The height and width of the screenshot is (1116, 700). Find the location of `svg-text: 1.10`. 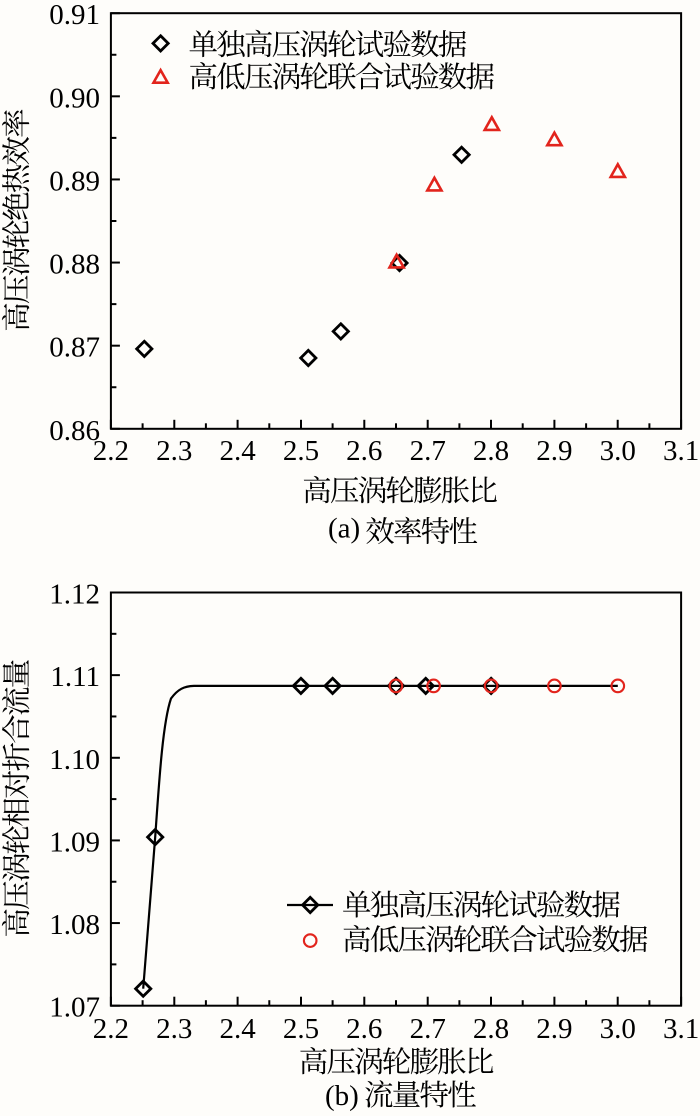

svg-text: 1.10 is located at coordinates (74, 760).